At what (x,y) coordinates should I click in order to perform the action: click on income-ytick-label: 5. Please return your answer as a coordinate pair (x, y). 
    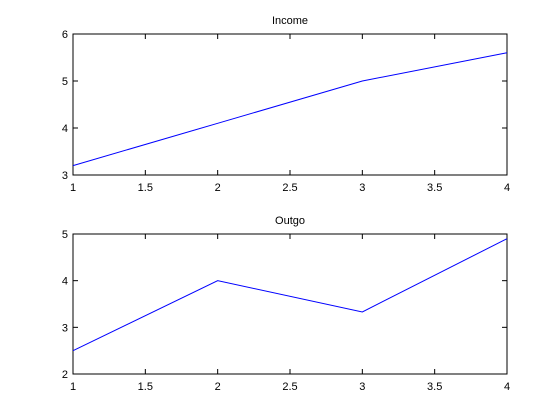
    Looking at the image, I should click on (65, 82).